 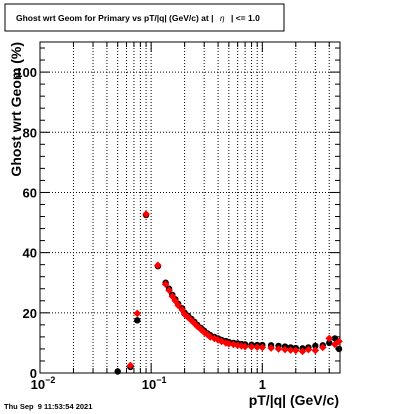 What do you see at coordinates (222, 18) in the screenshot?
I see `chart-title-eta: η` at bounding box center [222, 18].